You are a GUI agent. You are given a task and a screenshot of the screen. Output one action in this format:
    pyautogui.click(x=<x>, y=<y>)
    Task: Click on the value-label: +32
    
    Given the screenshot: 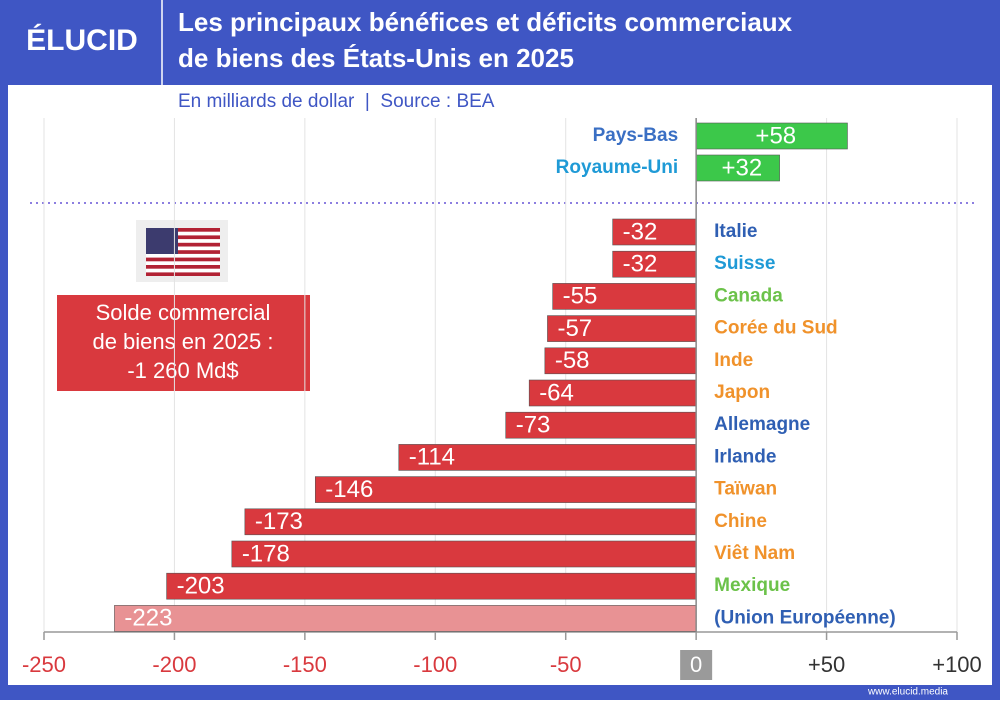 What is the action you would take?
    pyautogui.click(x=742, y=167)
    